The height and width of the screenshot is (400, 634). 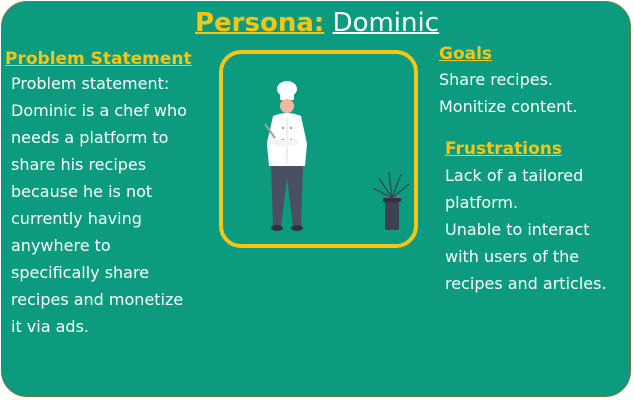 I want to click on frustrations-line: Lack of a tailored, so click(x=514, y=175).